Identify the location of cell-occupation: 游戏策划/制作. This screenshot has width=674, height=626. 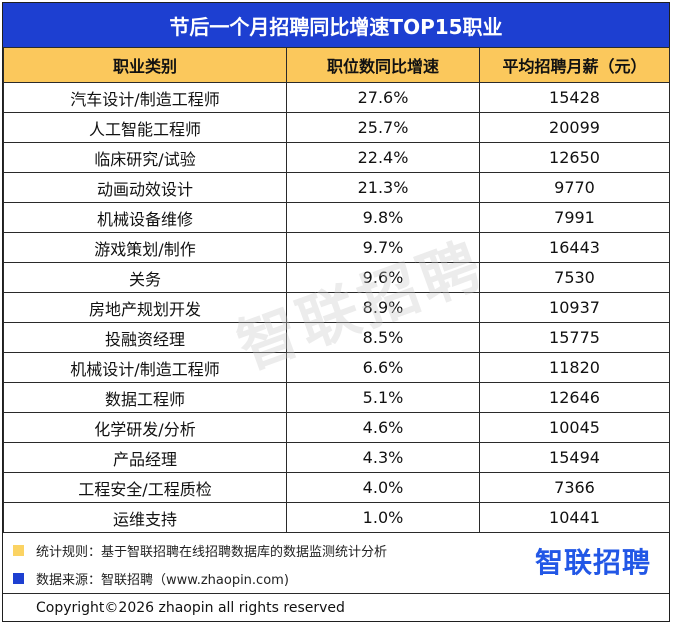
(145, 247).